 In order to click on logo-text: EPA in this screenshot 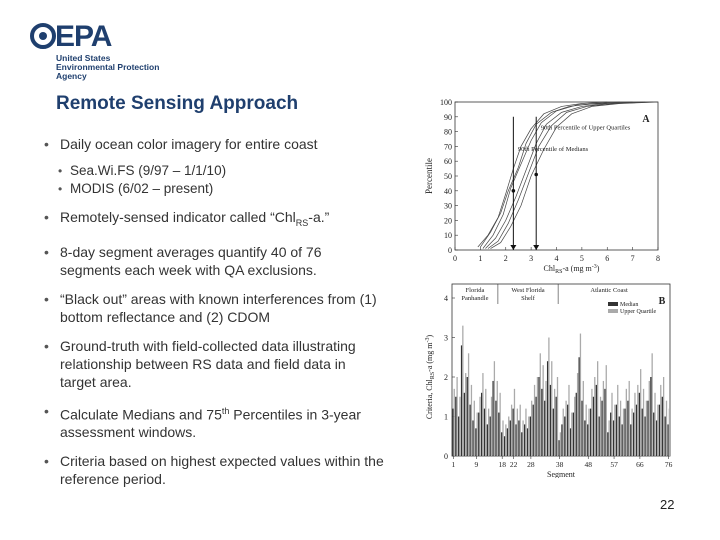, I will do `click(83, 36)`.